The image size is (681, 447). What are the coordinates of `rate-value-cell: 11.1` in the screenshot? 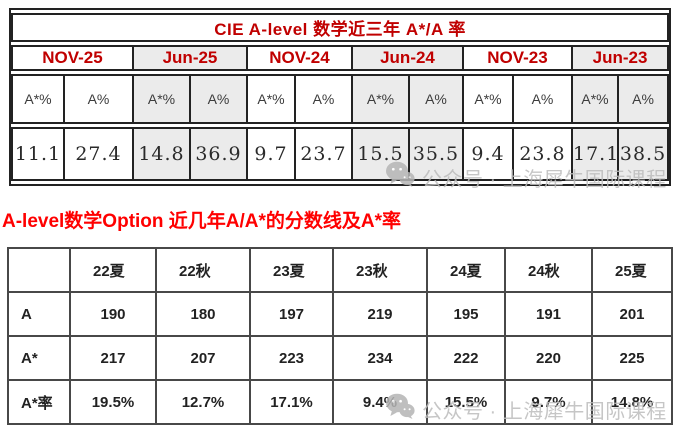 It's located at (38, 154).